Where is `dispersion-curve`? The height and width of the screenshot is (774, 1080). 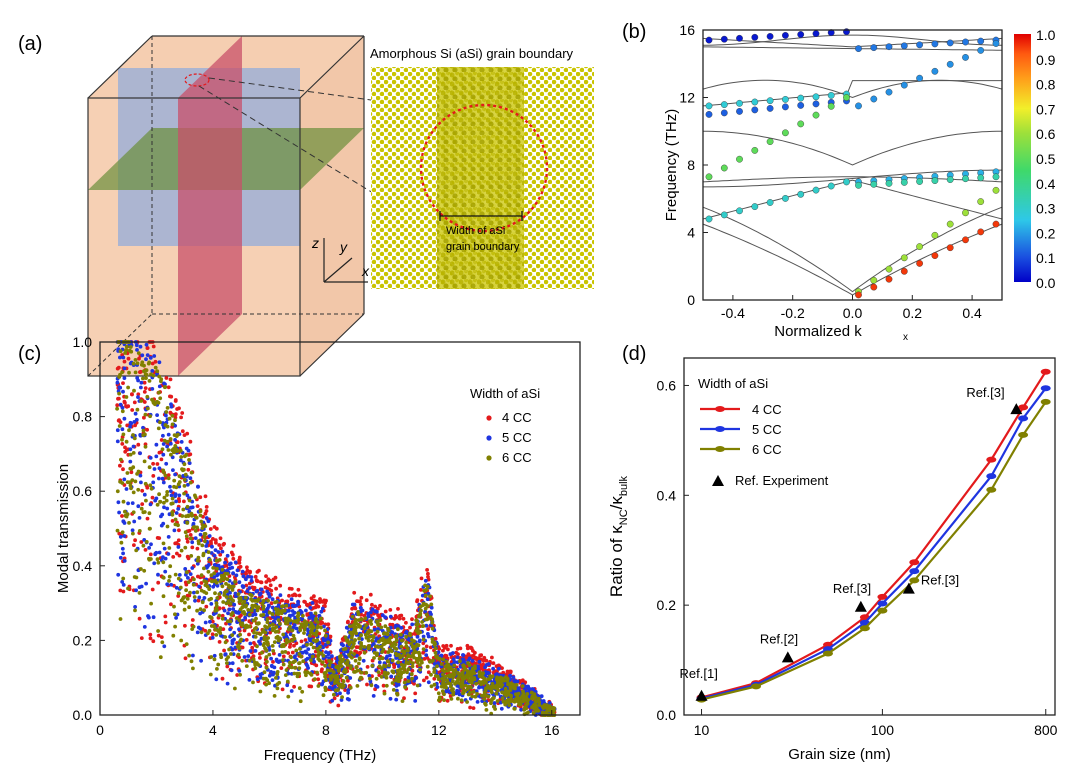
dispersion-curve is located at coordinates (852, 249).